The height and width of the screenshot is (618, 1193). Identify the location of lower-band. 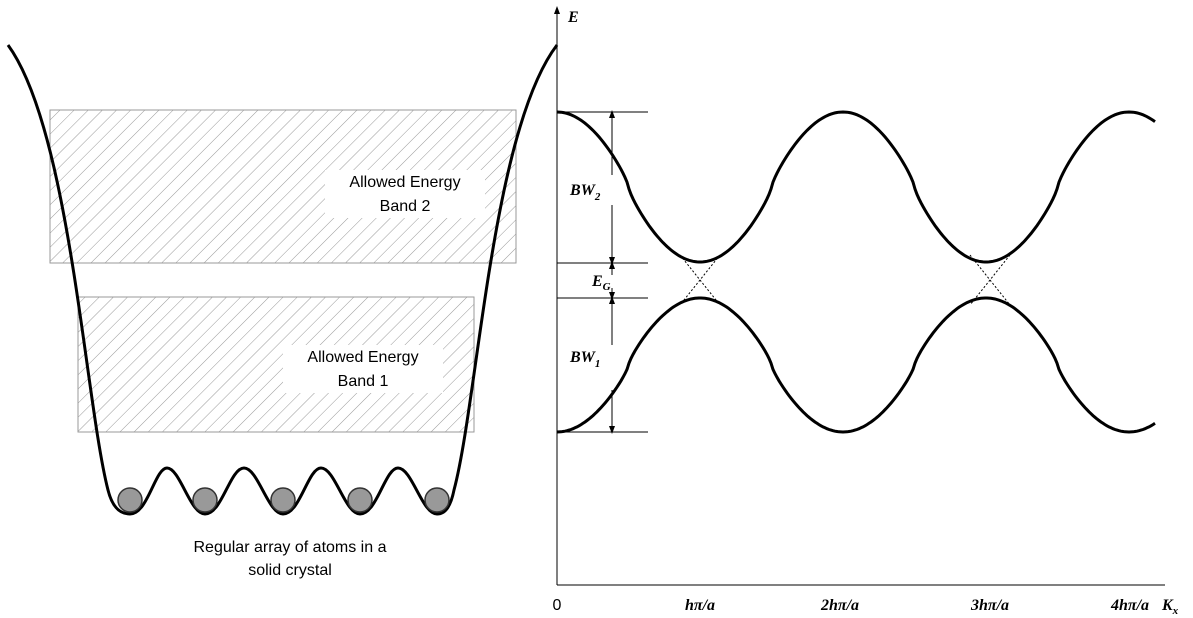
(856, 365).